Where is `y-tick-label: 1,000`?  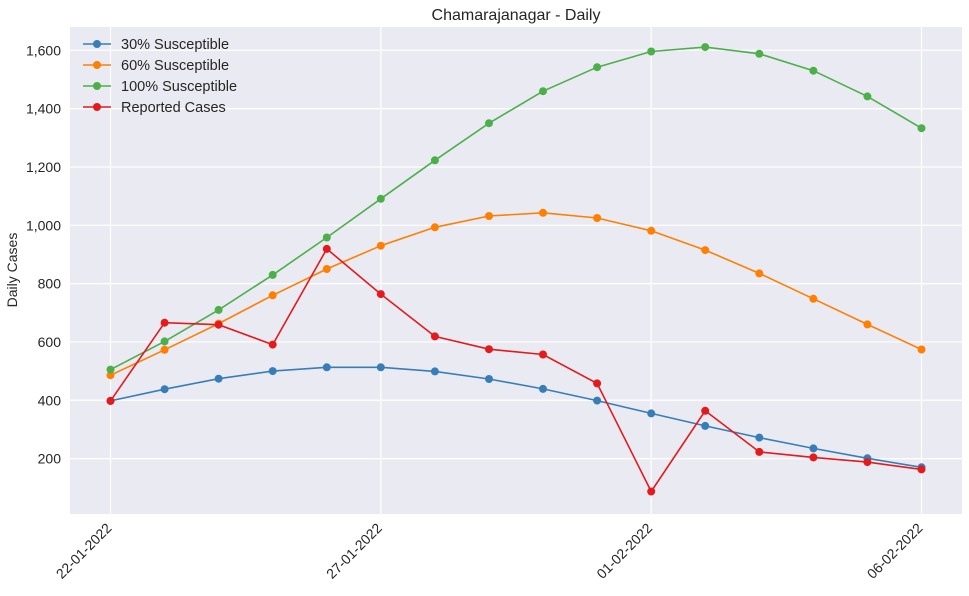
y-tick-label: 1,000 is located at coordinates (43, 225).